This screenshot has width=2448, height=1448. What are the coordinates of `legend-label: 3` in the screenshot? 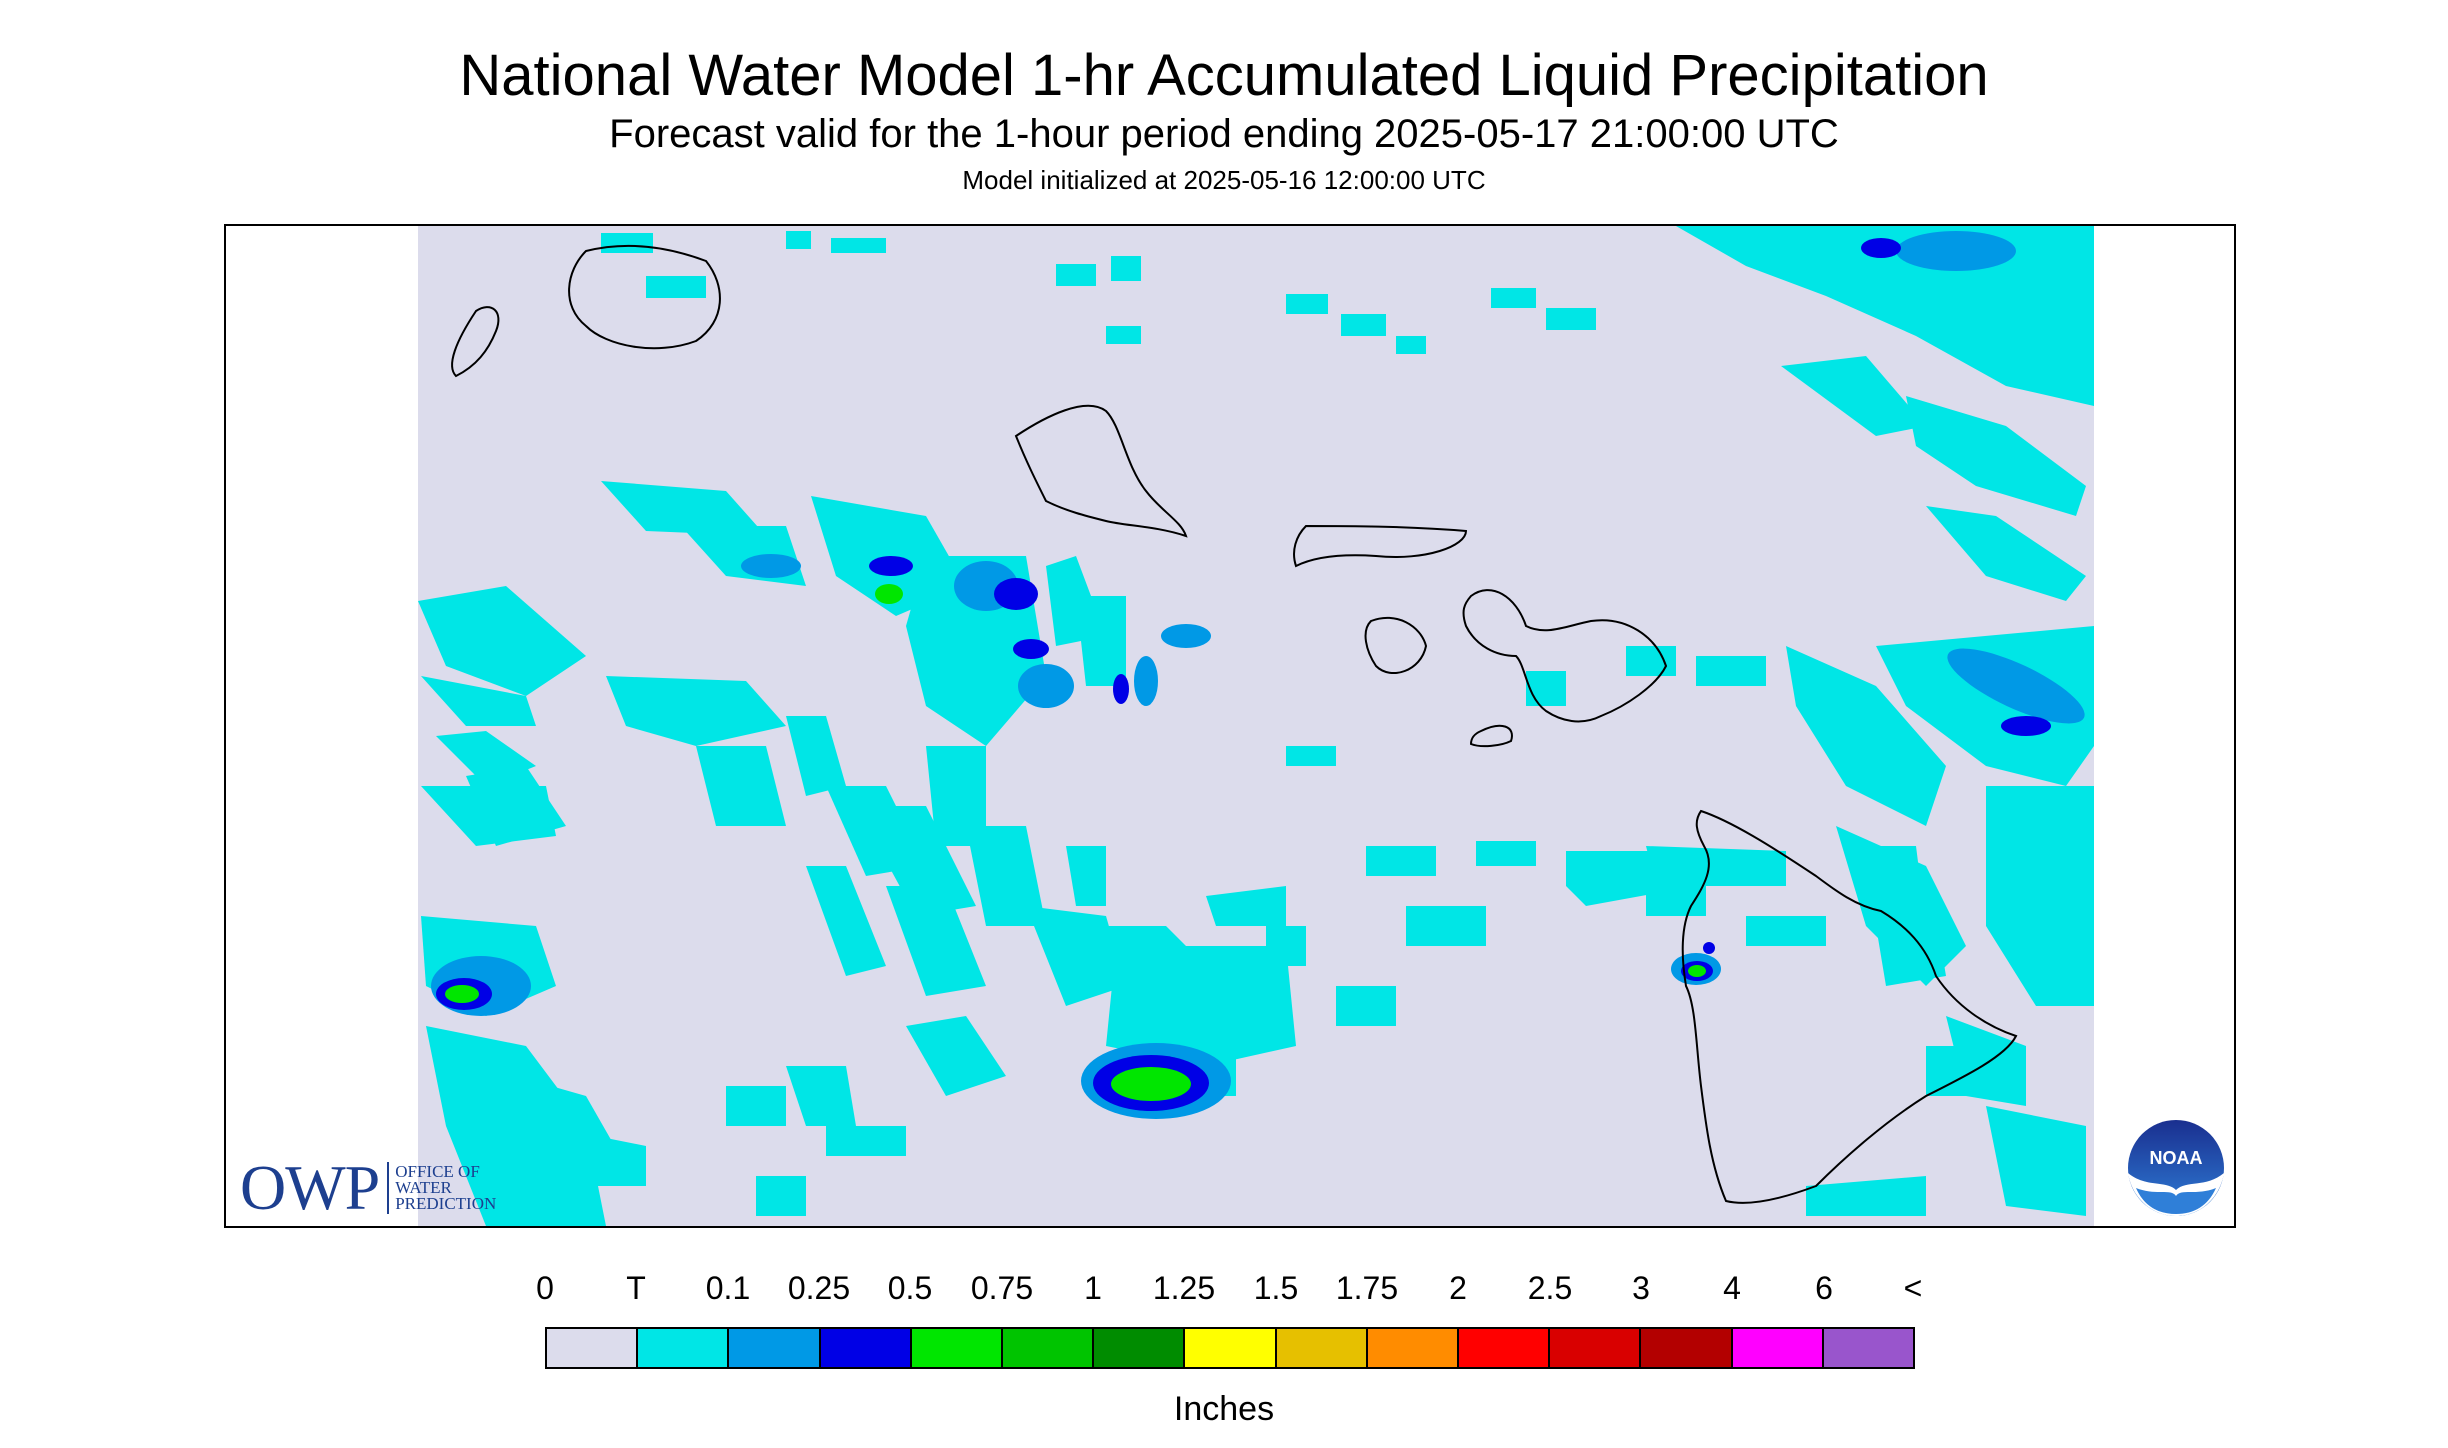 It's located at (1641, 1288).